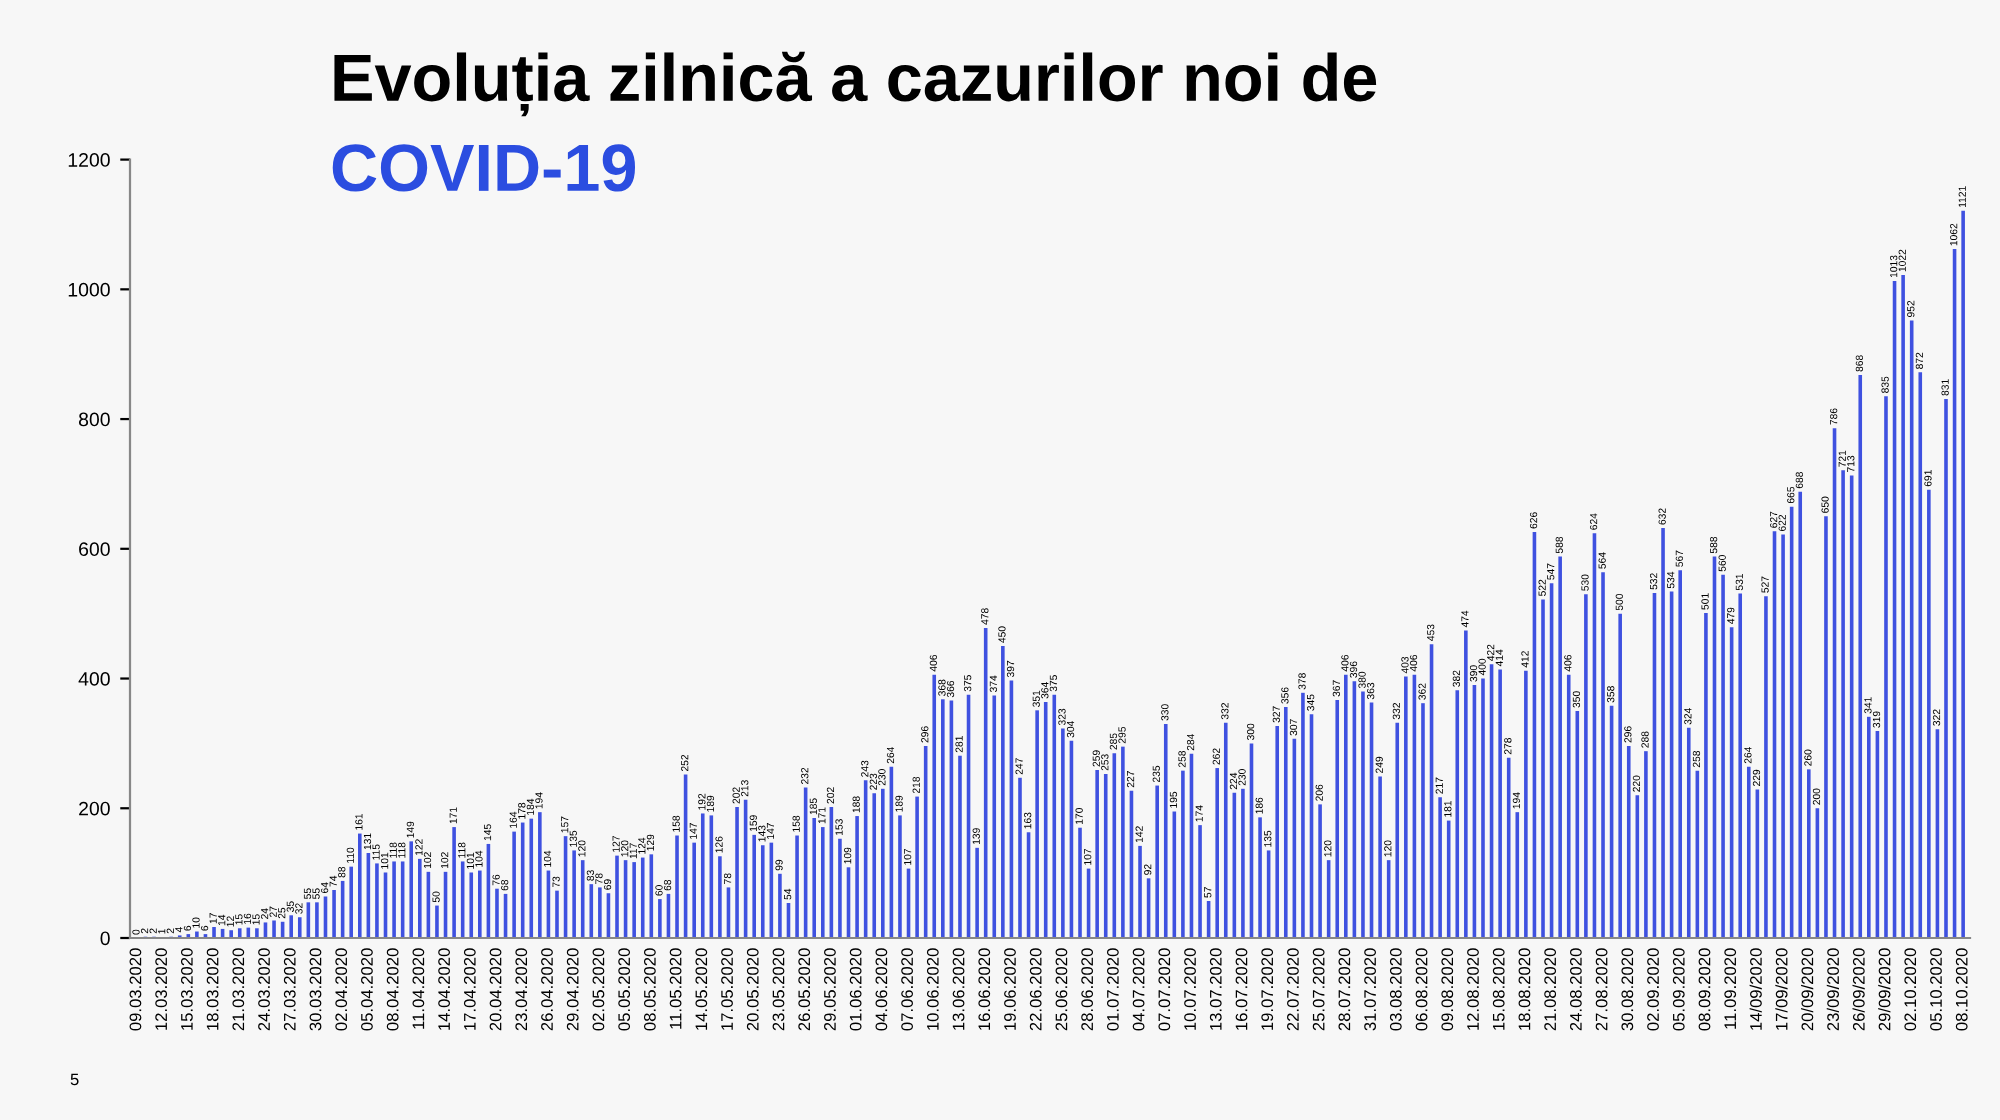  What do you see at coordinates (1293, 989) in the screenshot?
I see `x-tick-label: 22.07.2020` at bounding box center [1293, 989].